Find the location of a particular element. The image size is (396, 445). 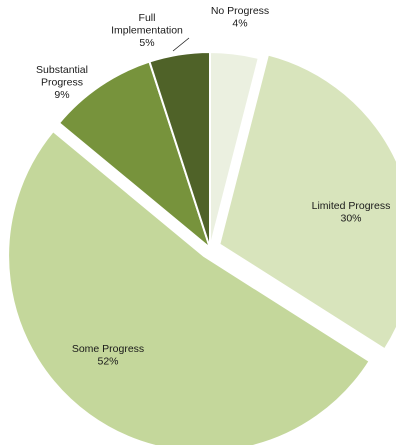

label-full-implementation: Full Implementation 5% is located at coordinates (147, 30).